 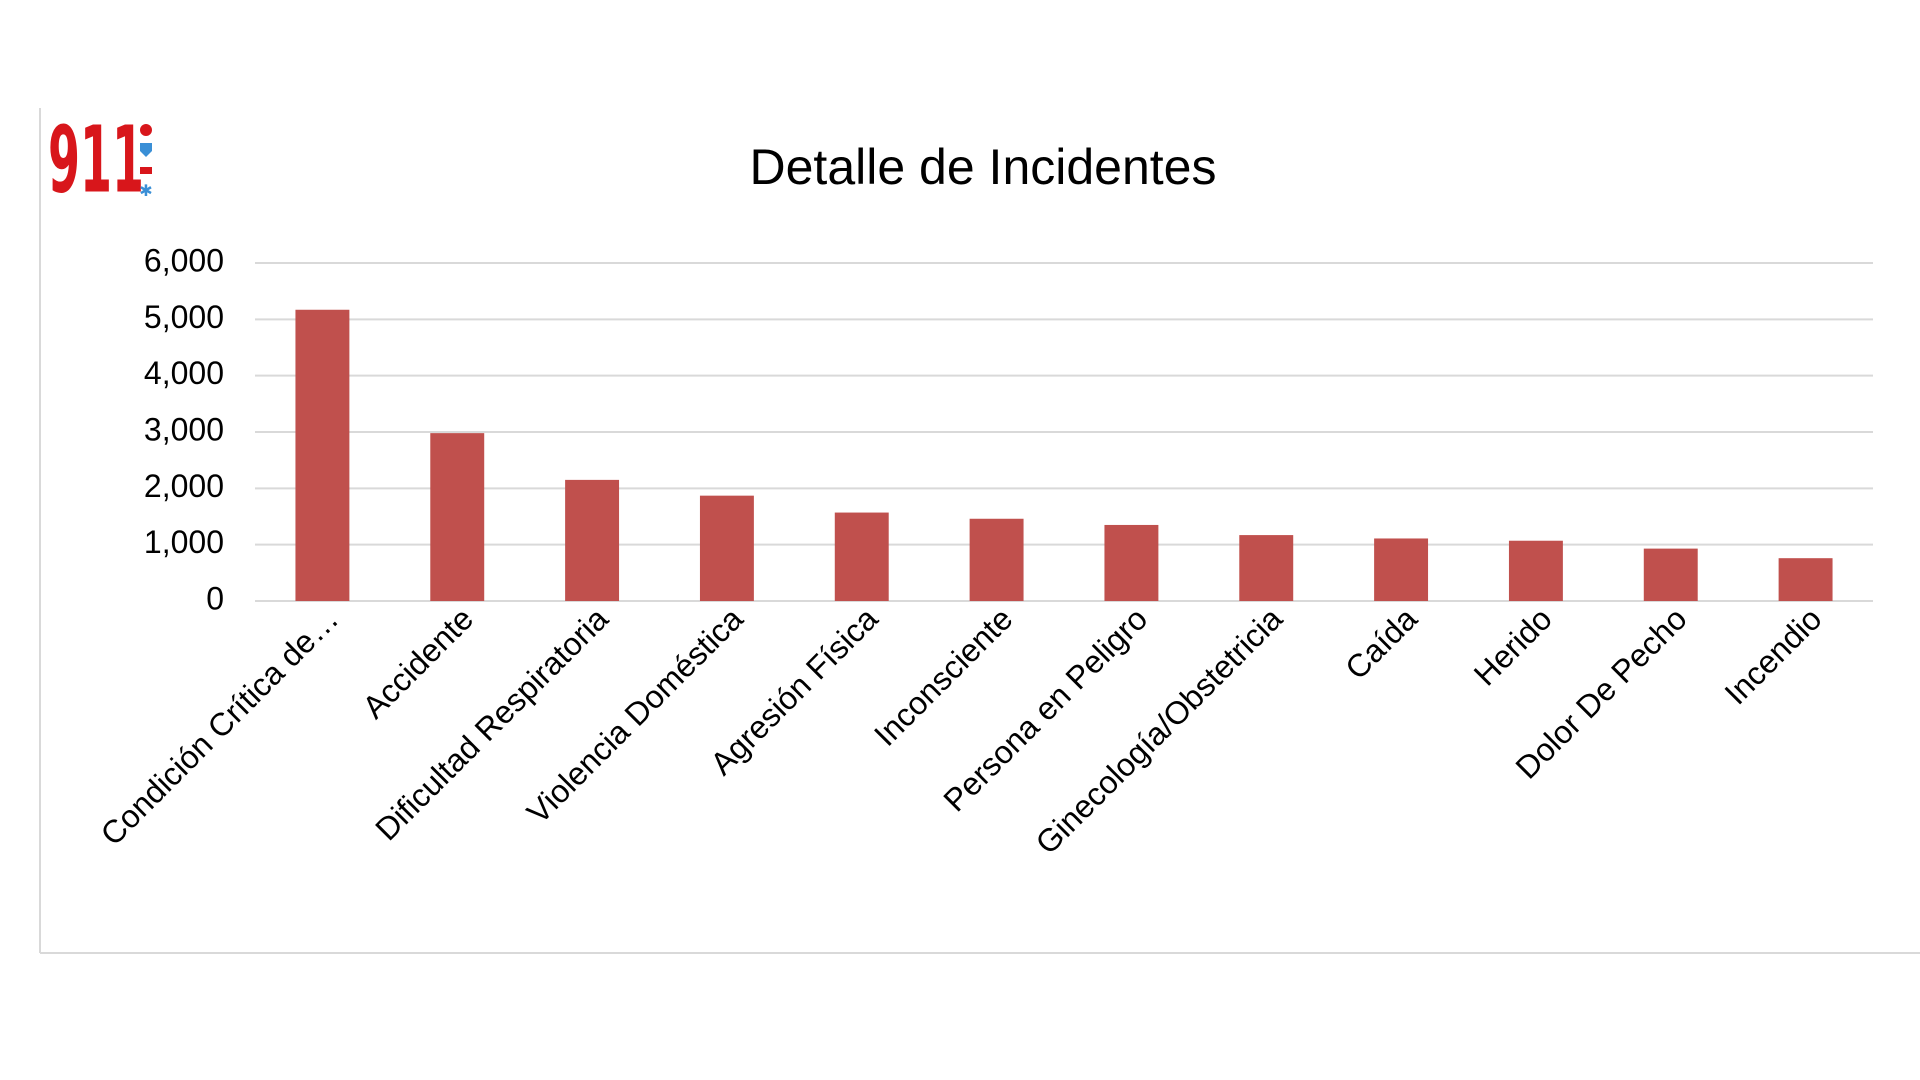 I want to click on logo-icon: ✱, so click(x=145, y=191).